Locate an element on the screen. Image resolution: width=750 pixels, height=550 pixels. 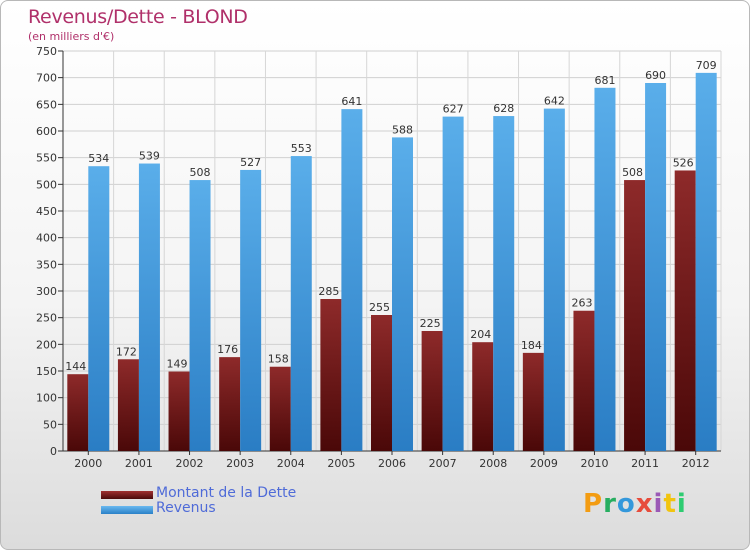
y-tick-label: 250 is located at coordinates (46, 318).